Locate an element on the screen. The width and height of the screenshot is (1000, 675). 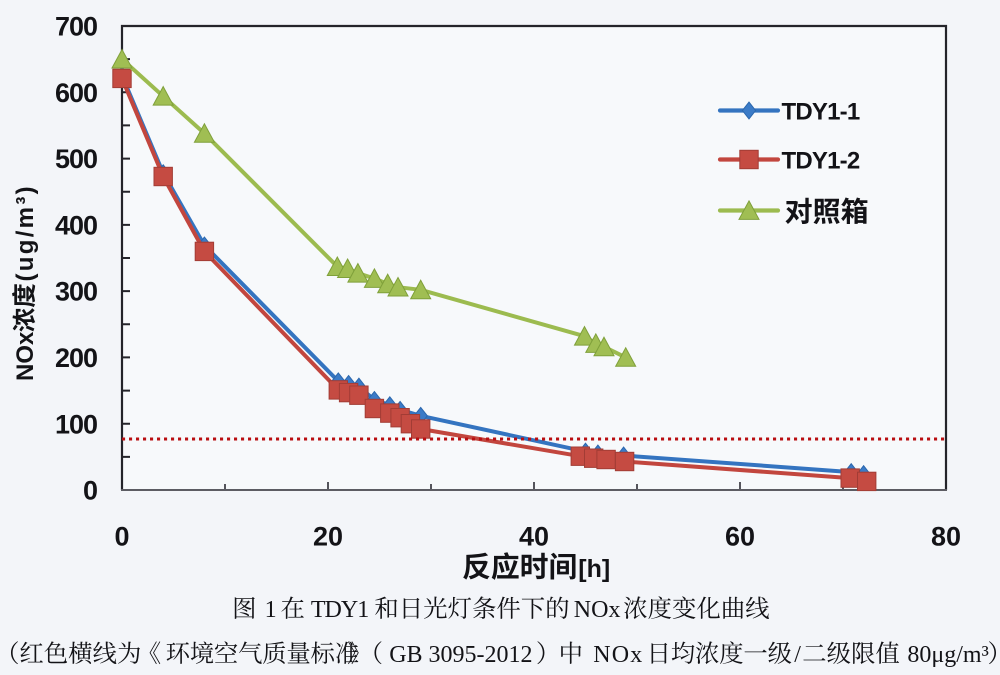
svg-text: (ug/m³) is located at coordinates (25, 232).